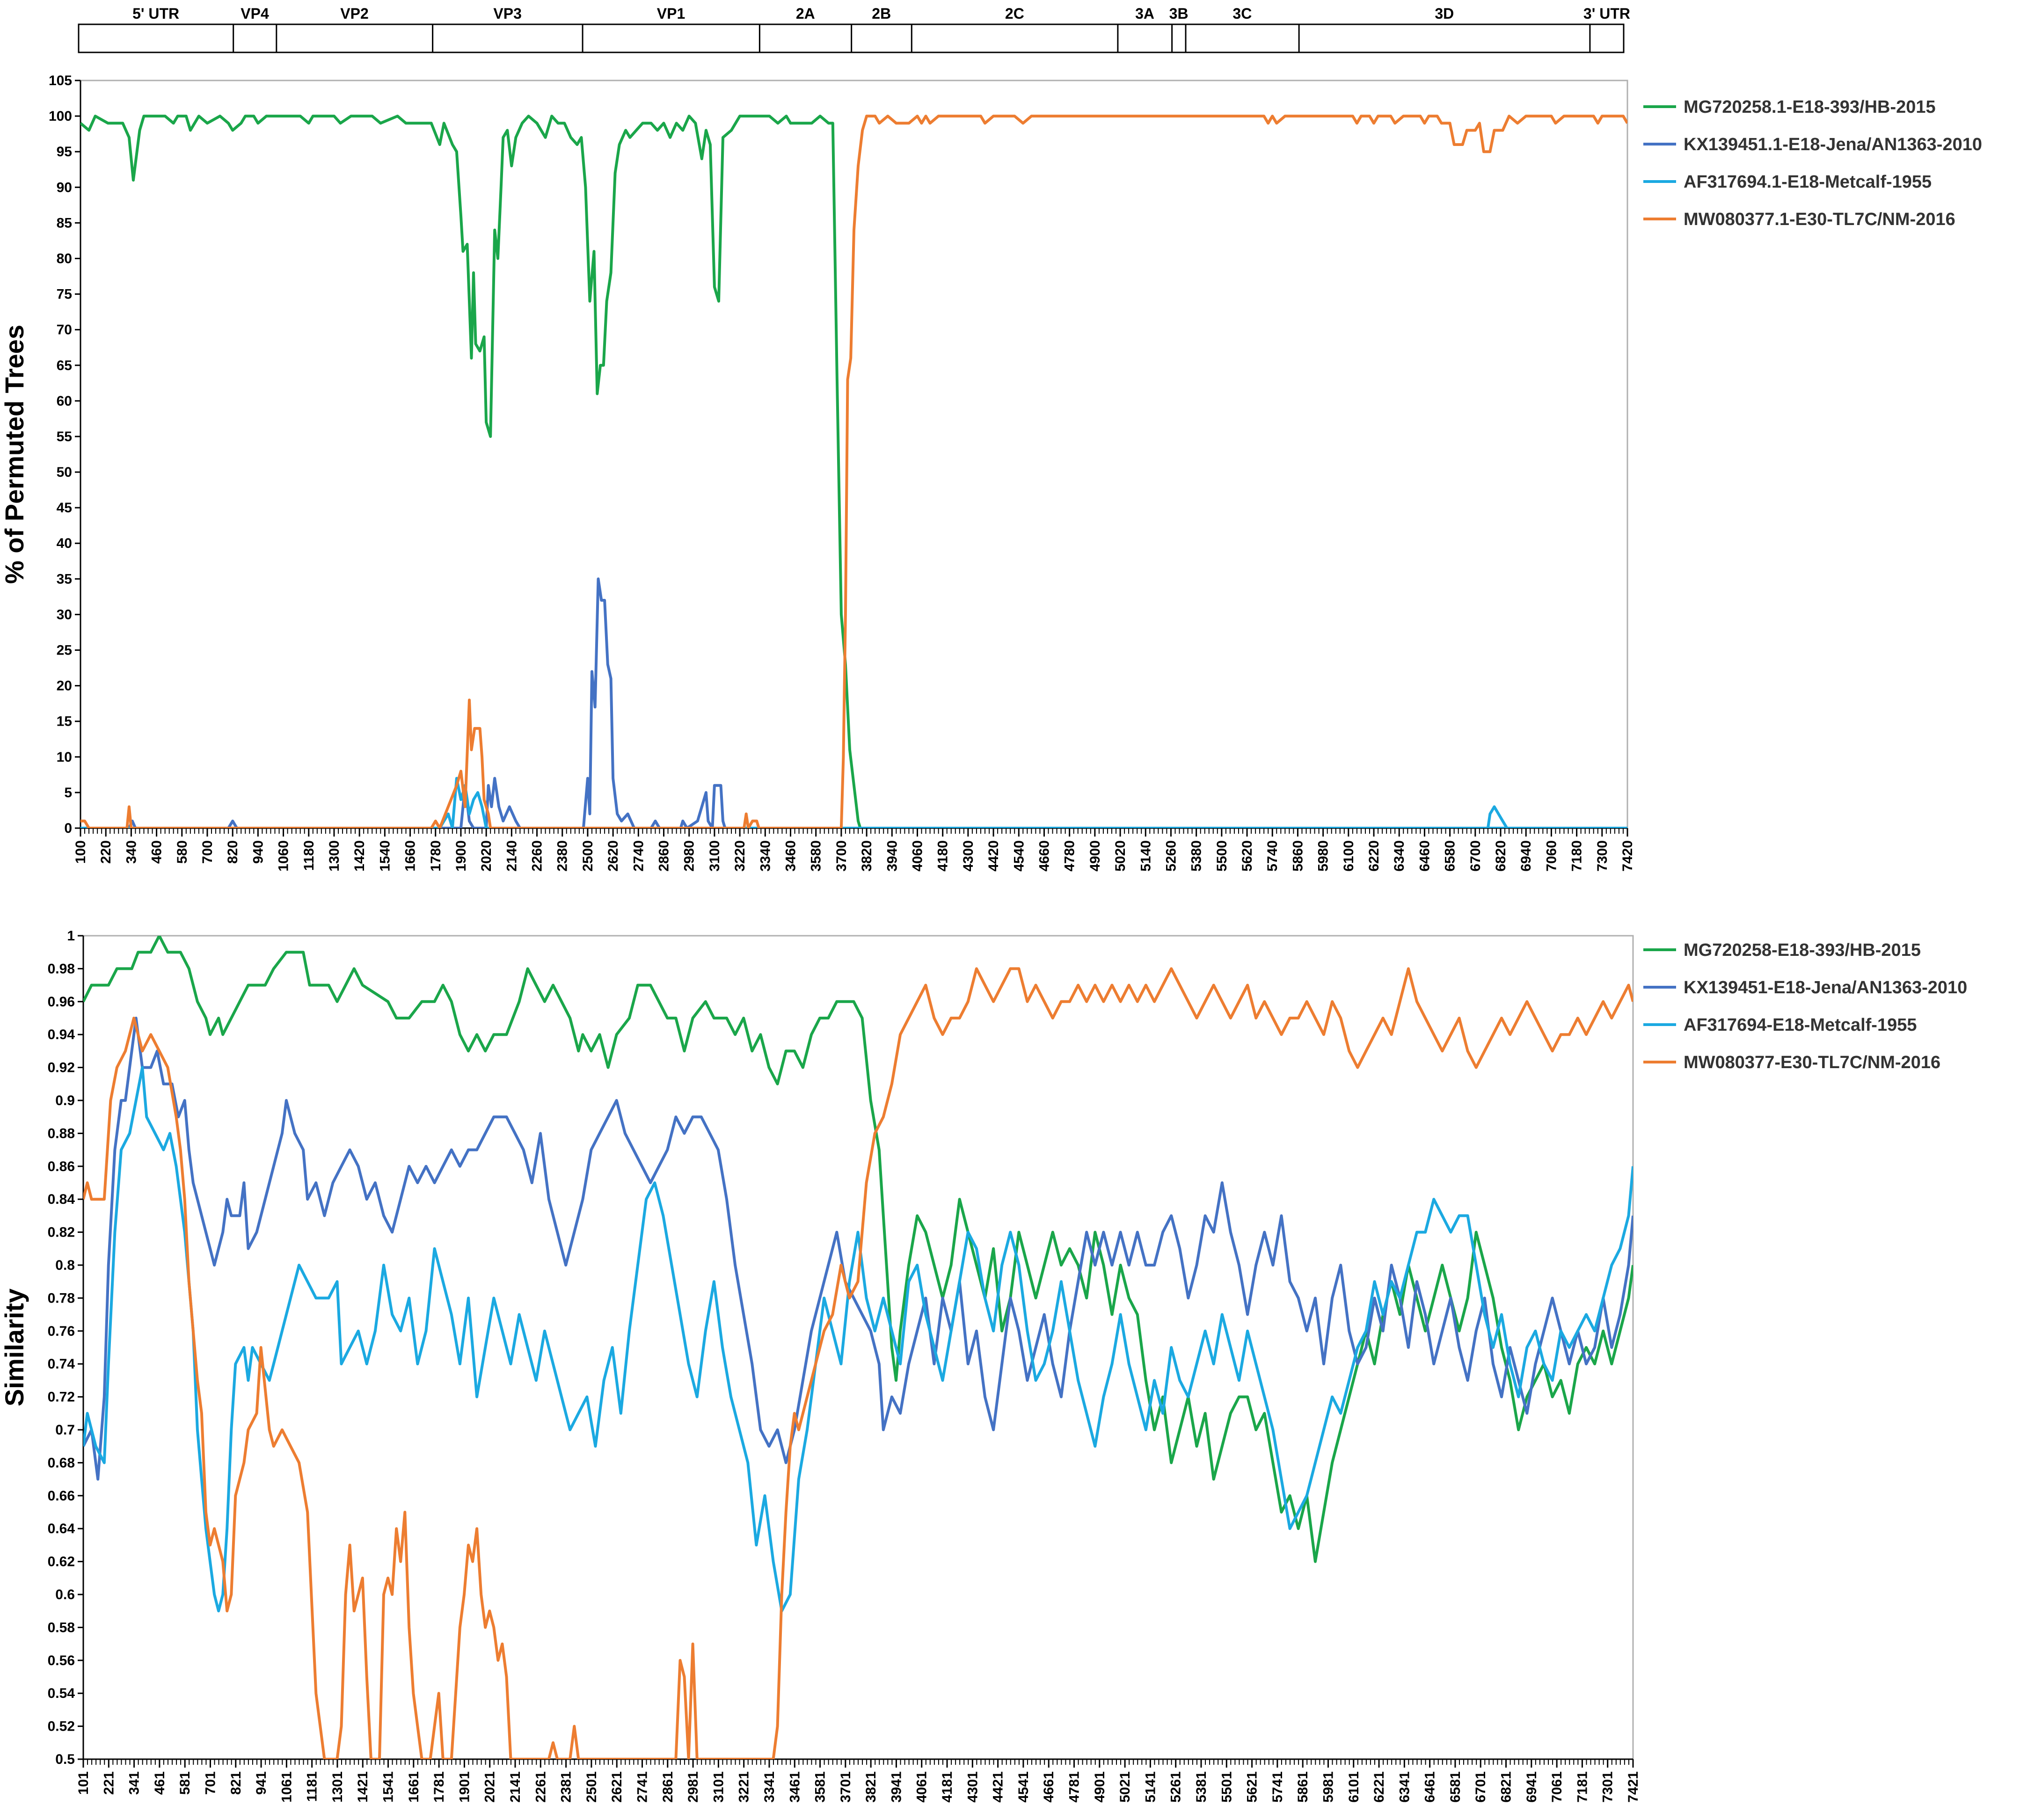 The image size is (2020, 1820). Describe the element at coordinates (1582, 1787) in the screenshot. I see `x-tick-label: 7181` at that location.